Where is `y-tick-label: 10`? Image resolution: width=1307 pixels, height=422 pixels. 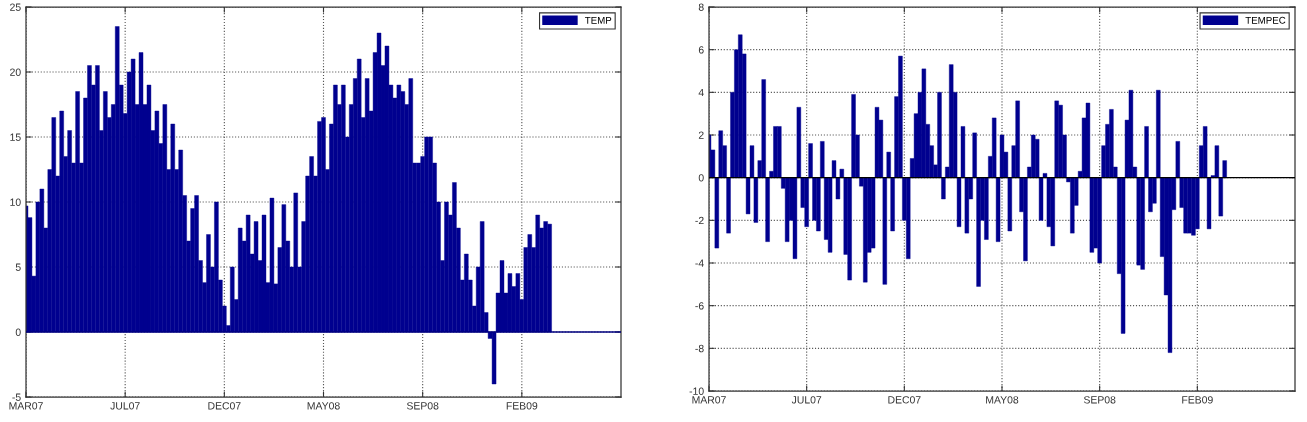
y-tick-label: 10 is located at coordinates (15, 202).